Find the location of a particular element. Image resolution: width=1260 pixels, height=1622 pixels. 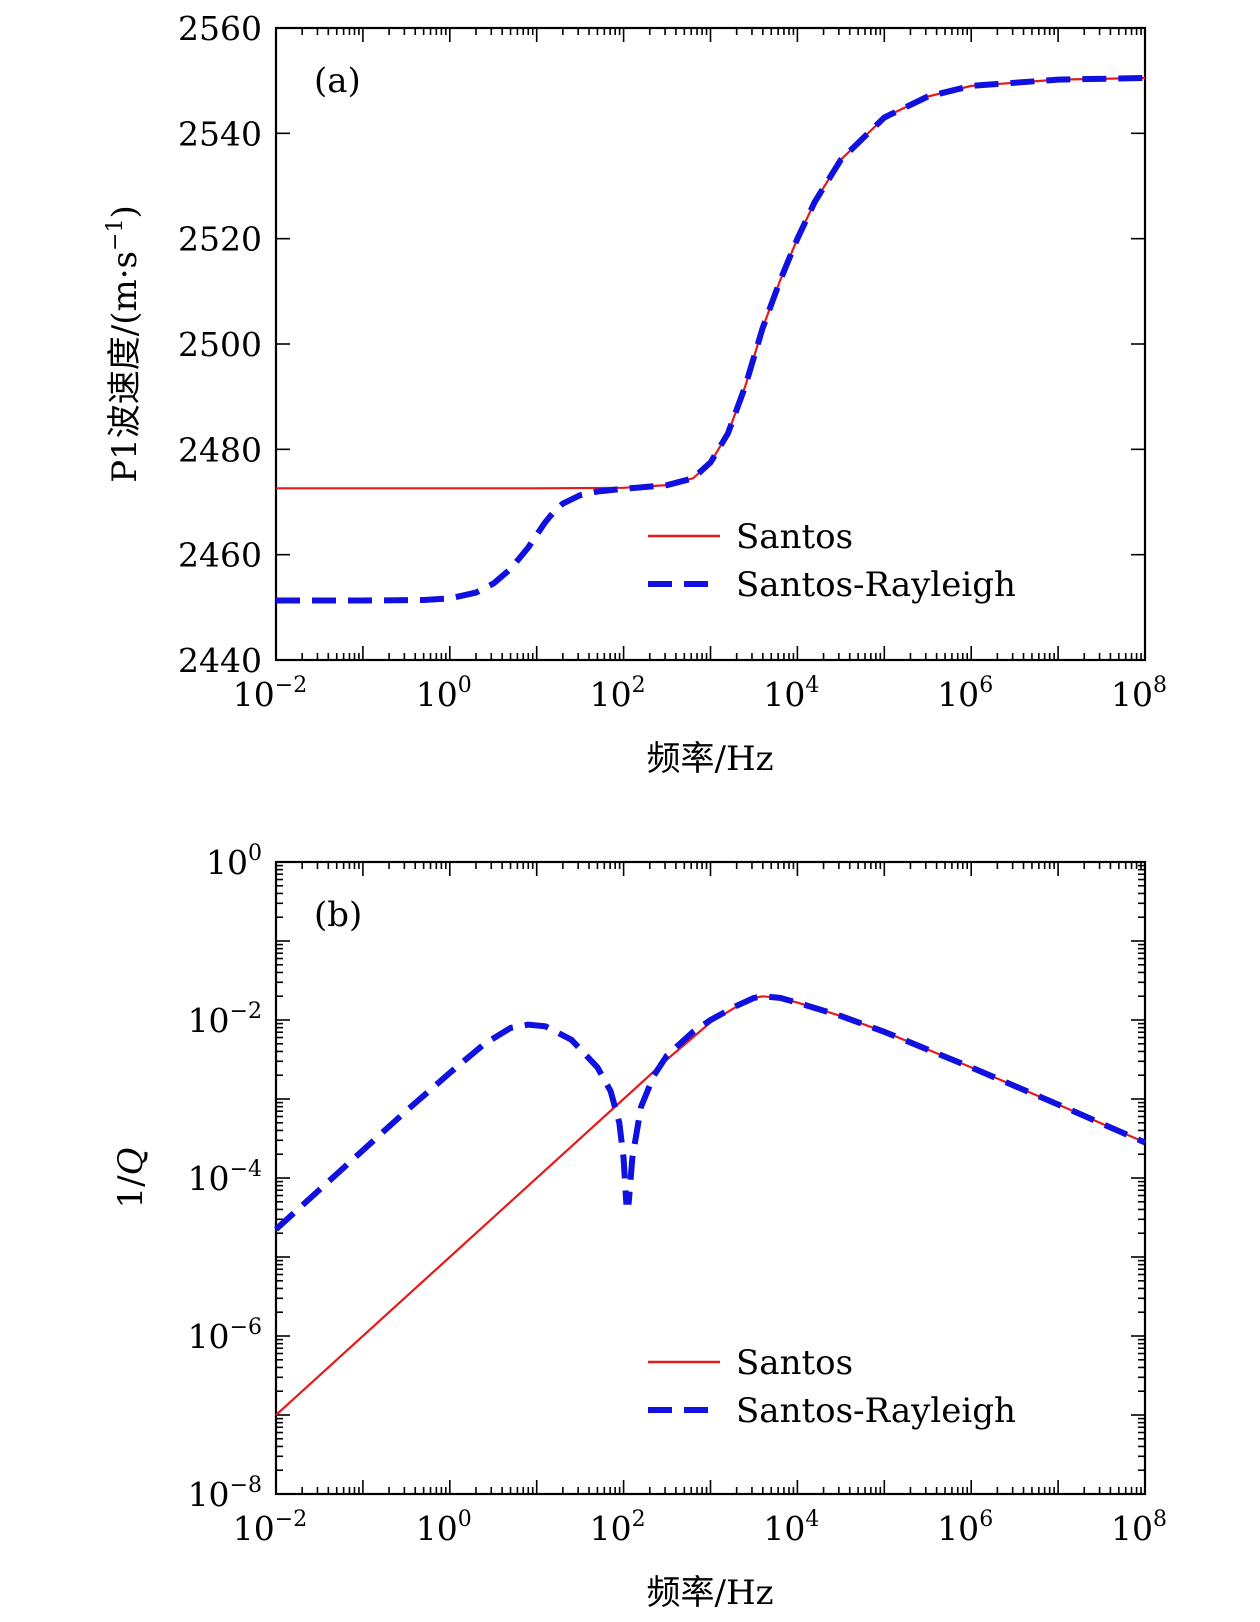

panel-a-legend-rayleigh: Santos-Rayleigh is located at coordinates (876, 585).